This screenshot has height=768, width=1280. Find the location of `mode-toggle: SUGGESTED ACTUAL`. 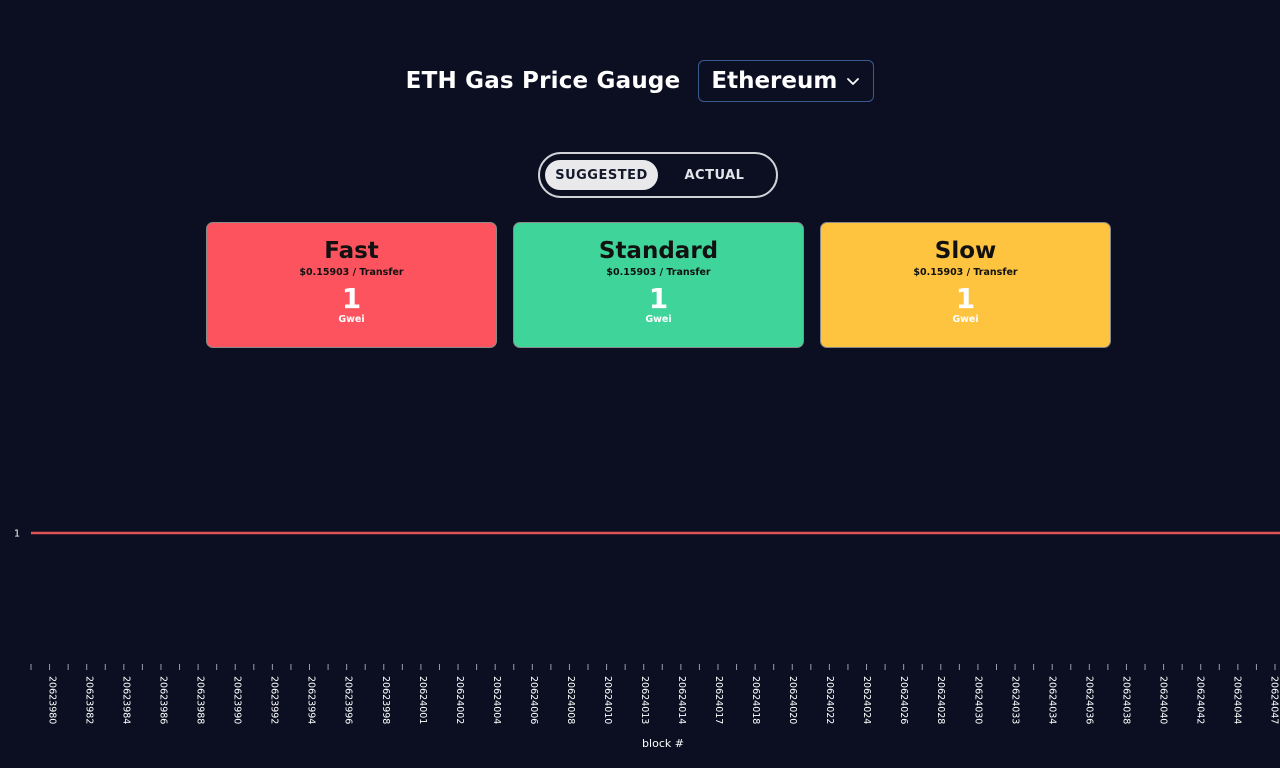

mode-toggle: SUGGESTED ACTUAL is located at coordinates (658, 175).